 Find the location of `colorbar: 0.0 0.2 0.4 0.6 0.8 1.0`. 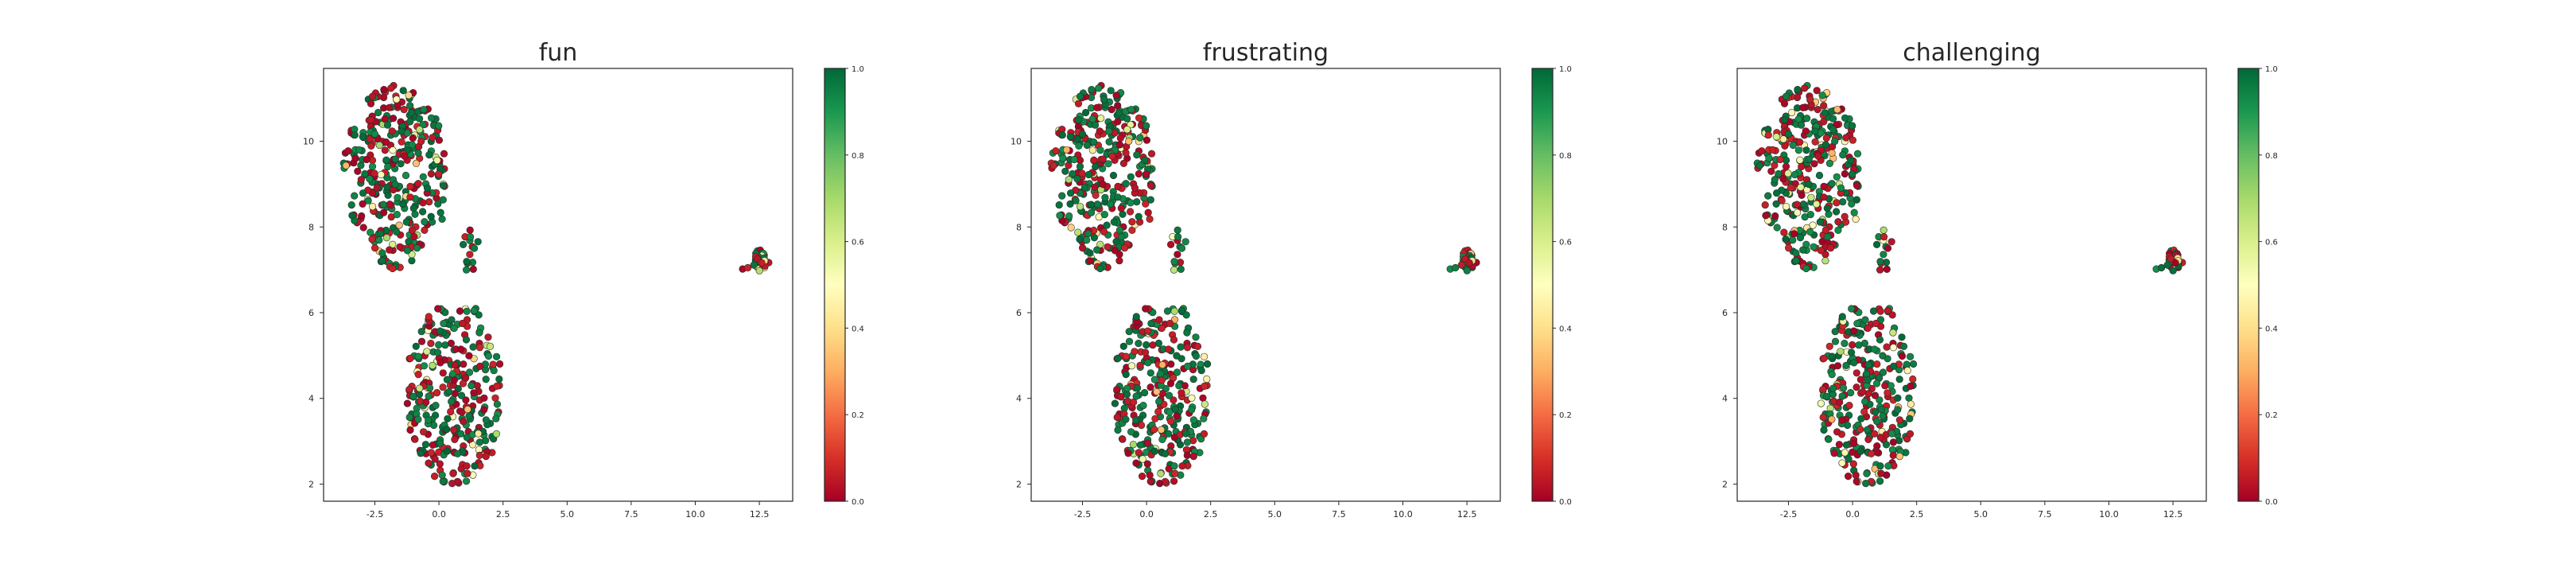

colorbar: 0.0 0.2 0.4 0.6 0.8 1.0 is located at coordinates (844, 286).